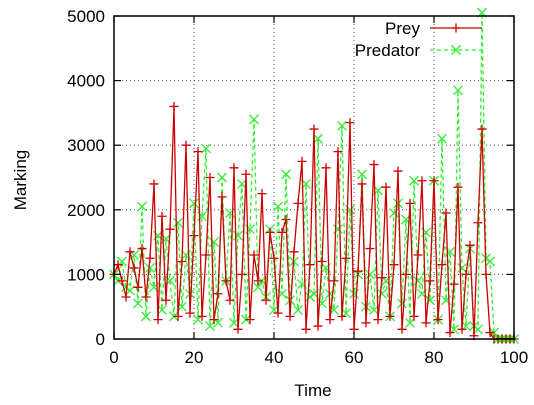 Image resolution: width=534 pixels, height=405 pixels. What do you see at coordinates (312, 390) in the screenshot?
I see `x-axis-label: Time` at bounding box center [312, 390].